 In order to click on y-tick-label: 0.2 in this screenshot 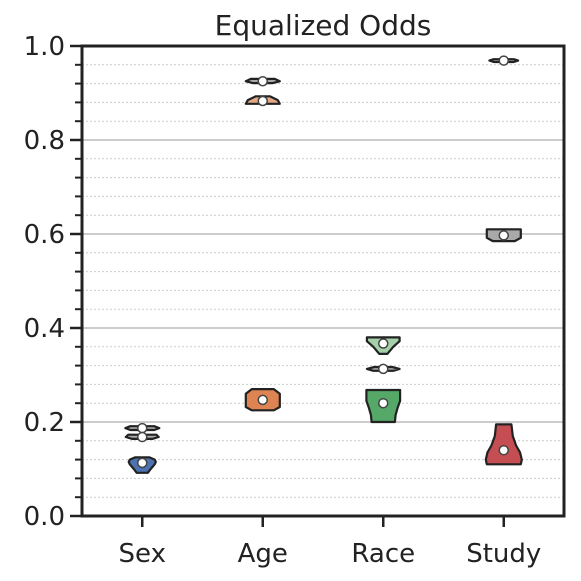, I will do `click(44, 423)`.